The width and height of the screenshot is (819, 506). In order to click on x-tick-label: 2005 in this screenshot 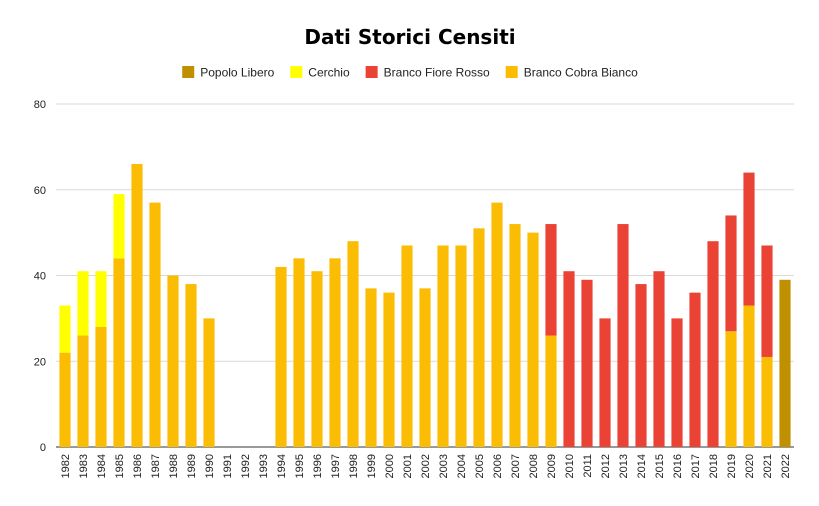, I will do `click(480, 466)`.